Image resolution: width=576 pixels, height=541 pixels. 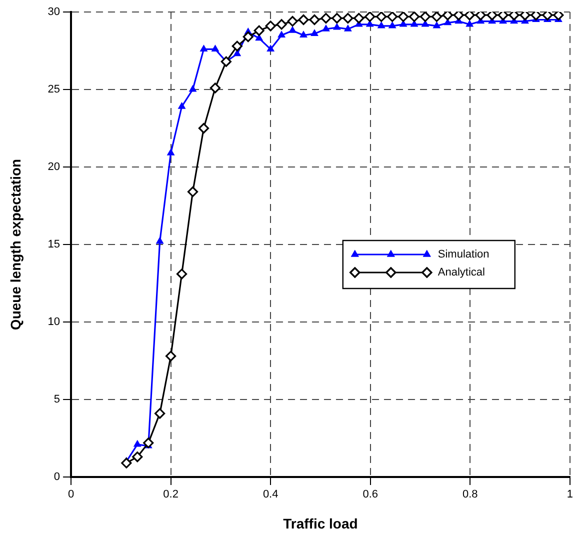 I want to click on legend-label: Simulation, so click(x=464, y=254).